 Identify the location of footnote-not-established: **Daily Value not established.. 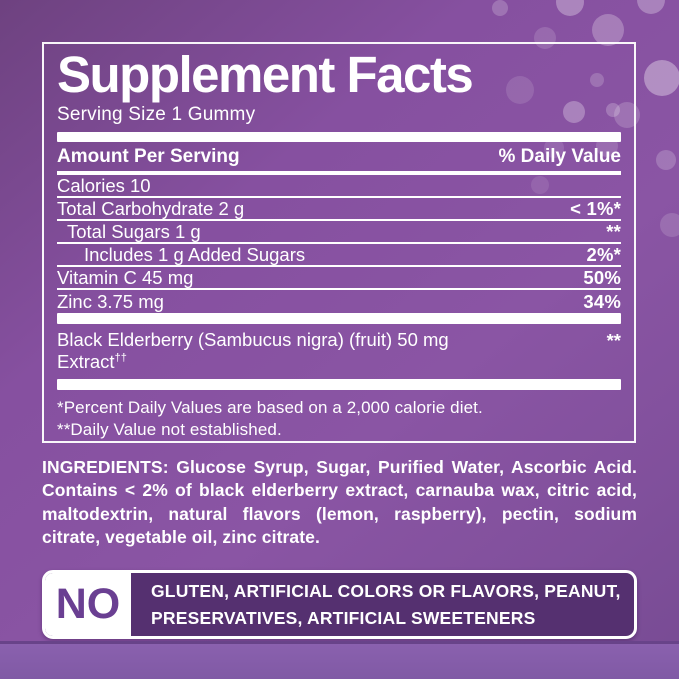
(169, 429).